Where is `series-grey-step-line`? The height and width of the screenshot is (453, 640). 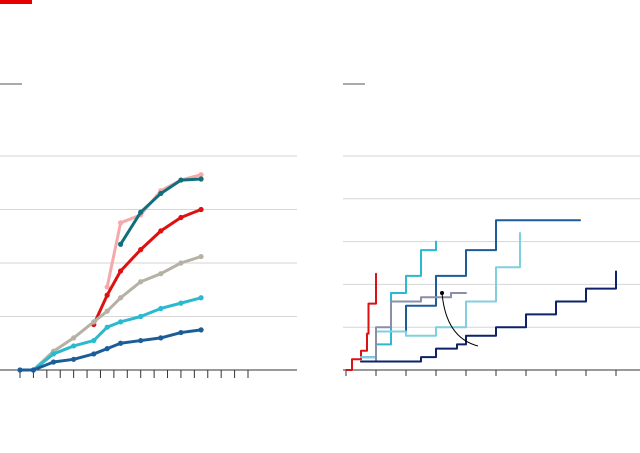 series-grey-step-line is located at coordinates (413, 327).